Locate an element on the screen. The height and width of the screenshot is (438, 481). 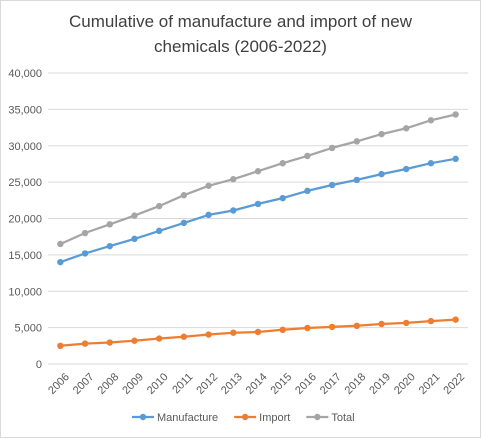
y-tick-label: 10,000 is located at coordinates (25, 292).